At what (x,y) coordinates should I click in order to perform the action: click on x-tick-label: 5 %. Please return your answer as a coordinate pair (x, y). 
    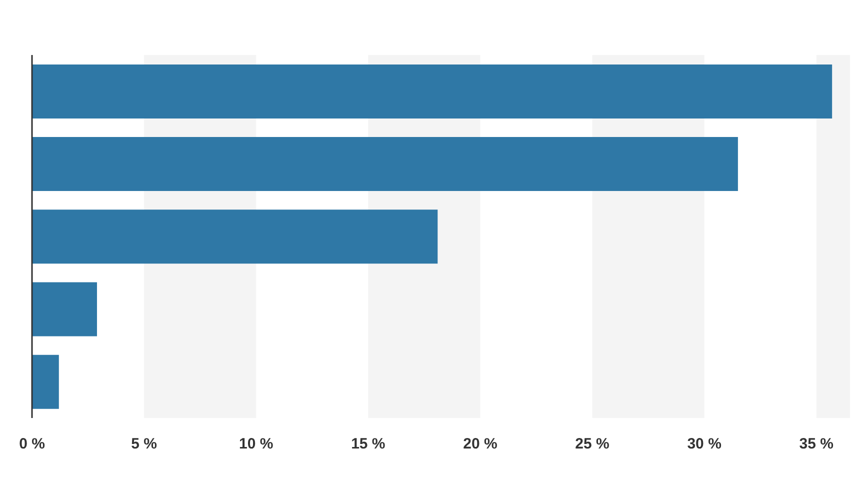
    Looking at the image, I should click on (144, 444).